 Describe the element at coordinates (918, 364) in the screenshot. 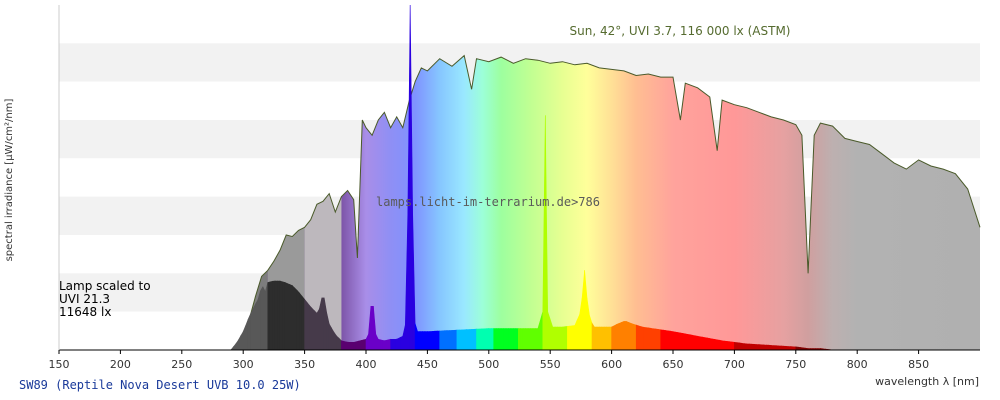

I see `x-tick-label: 850` at that location.